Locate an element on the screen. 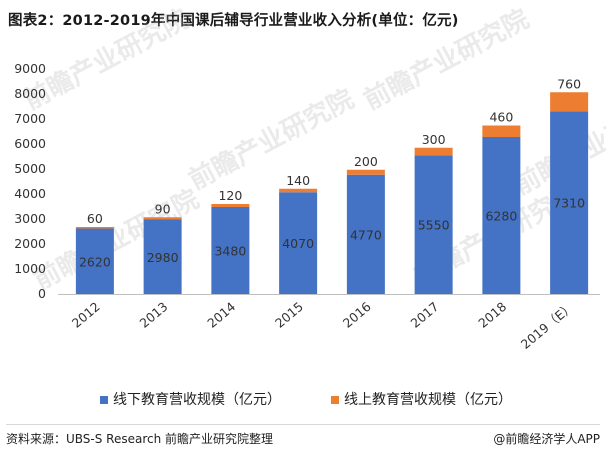 The height and width of the screenshot is (454, 606). data-label-offline: 4070 is located at coordinates (298, 243).